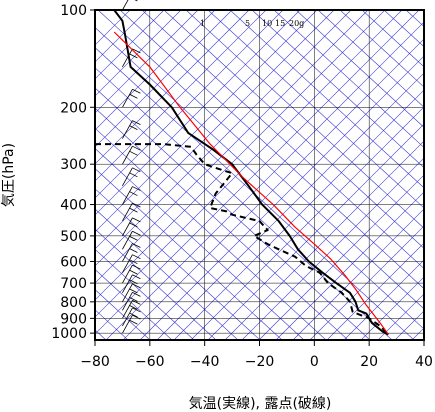 The height and width of the screenshot is (412, 435). Describe the element at coordinates (205, 362) in the screenshot. I see `x-tick-label: −40` at that location.